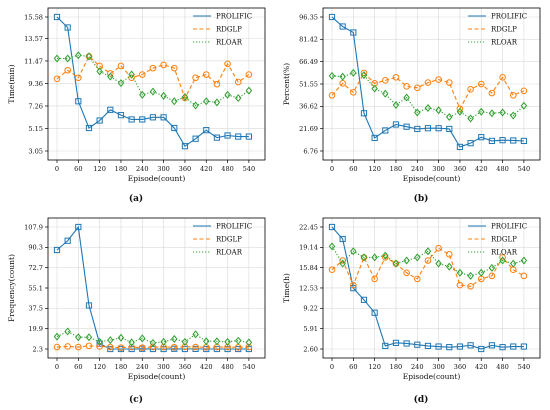 Image resolution: width=550 pixels, height=410 pixels. I want to click on legend-entry: PROLIFIC, so click(509, 227).